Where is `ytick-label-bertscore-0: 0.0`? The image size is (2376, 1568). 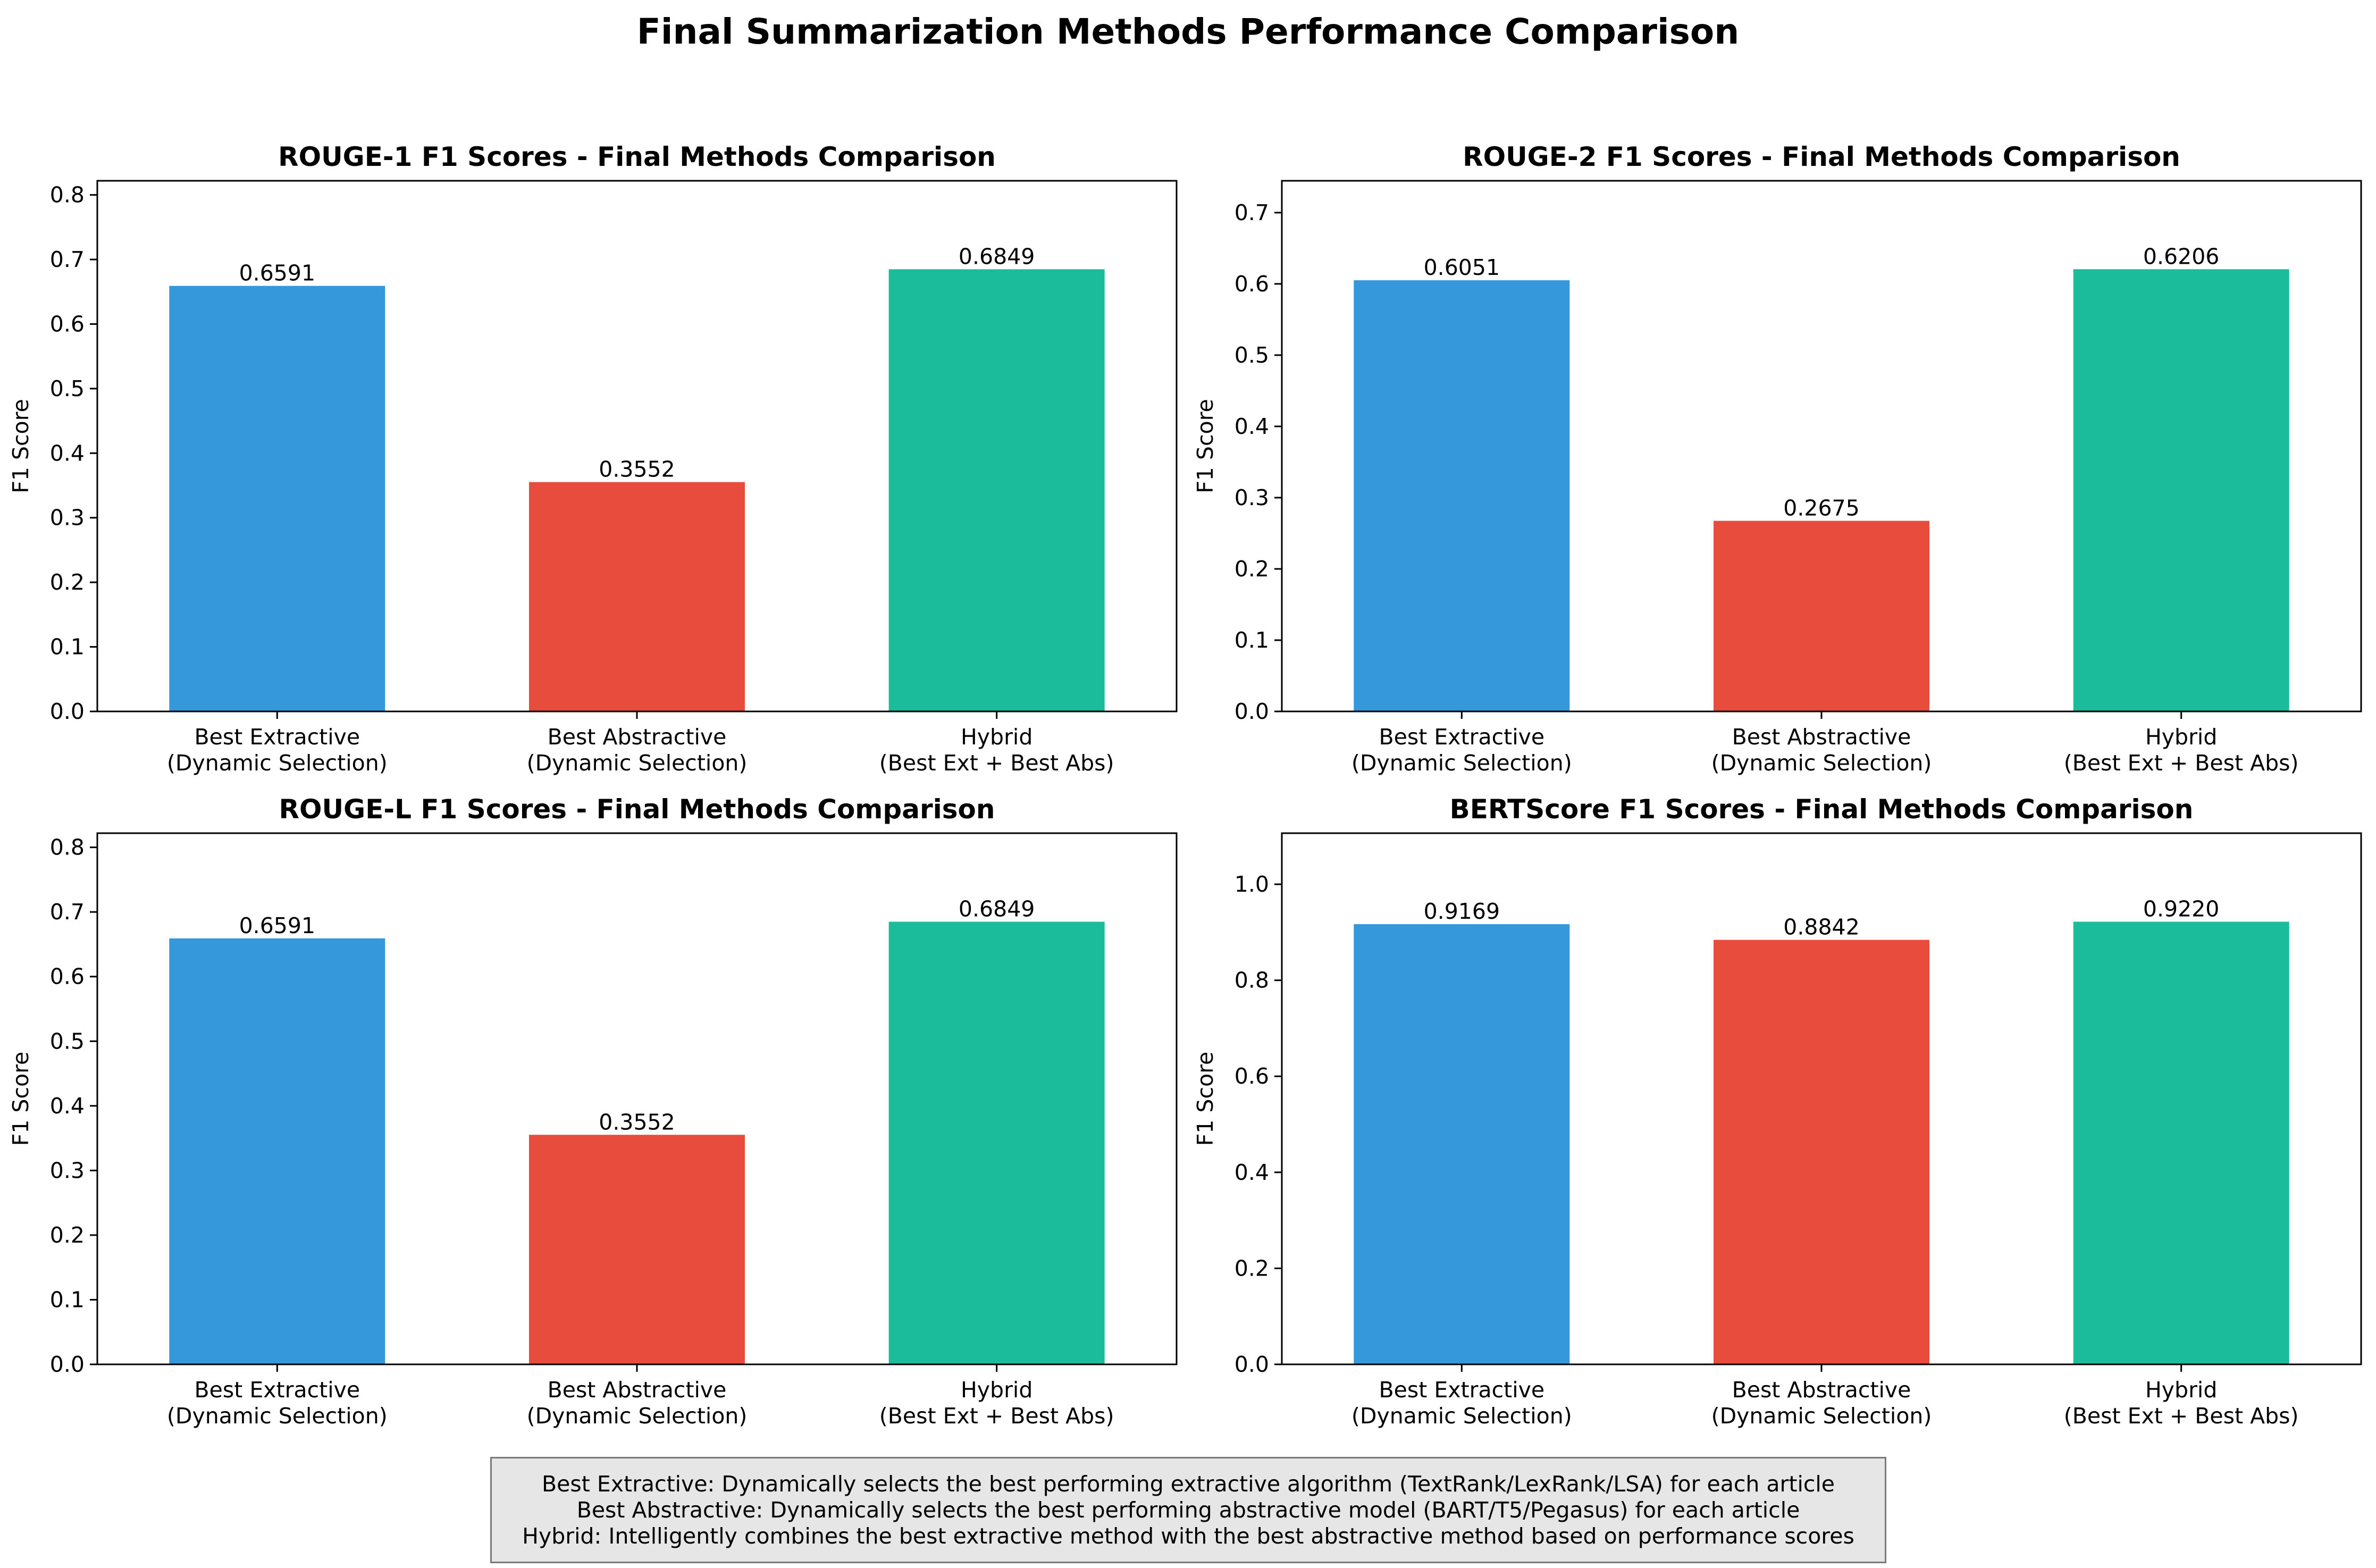 ytick-label-bertscore-0: 0.0 is located at coordinates (1252, 1364).